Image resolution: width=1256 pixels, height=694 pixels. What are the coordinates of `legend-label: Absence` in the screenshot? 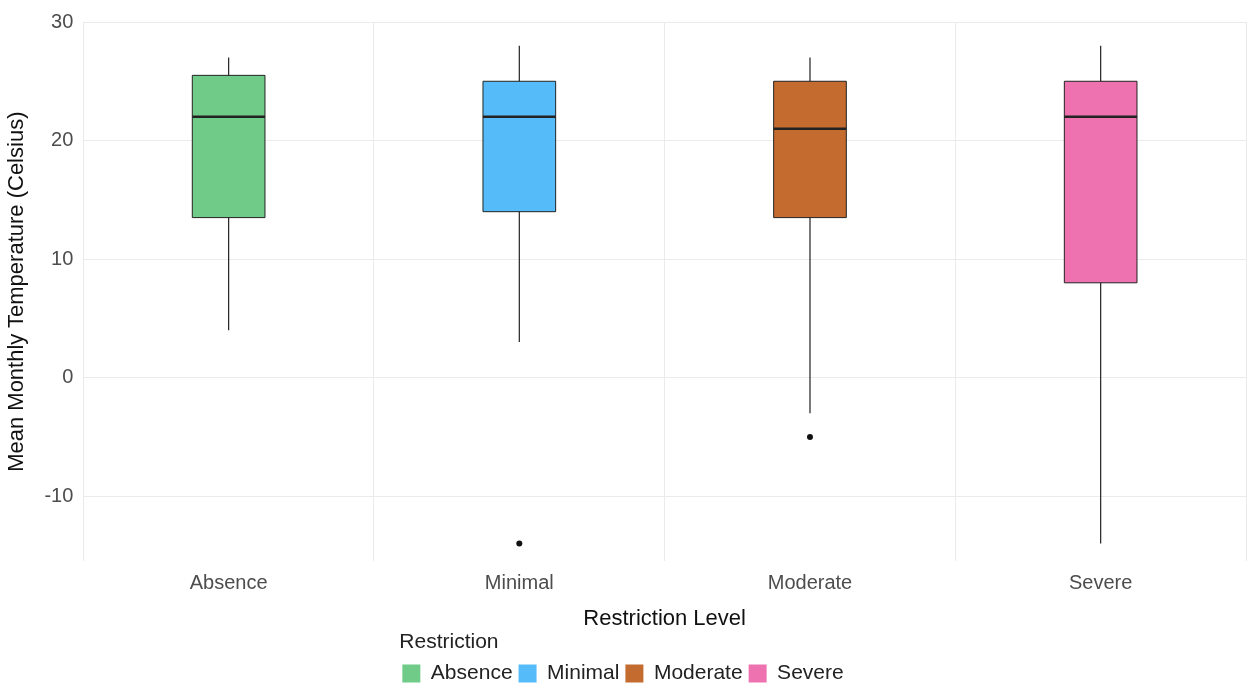 It's located at (471, 672).